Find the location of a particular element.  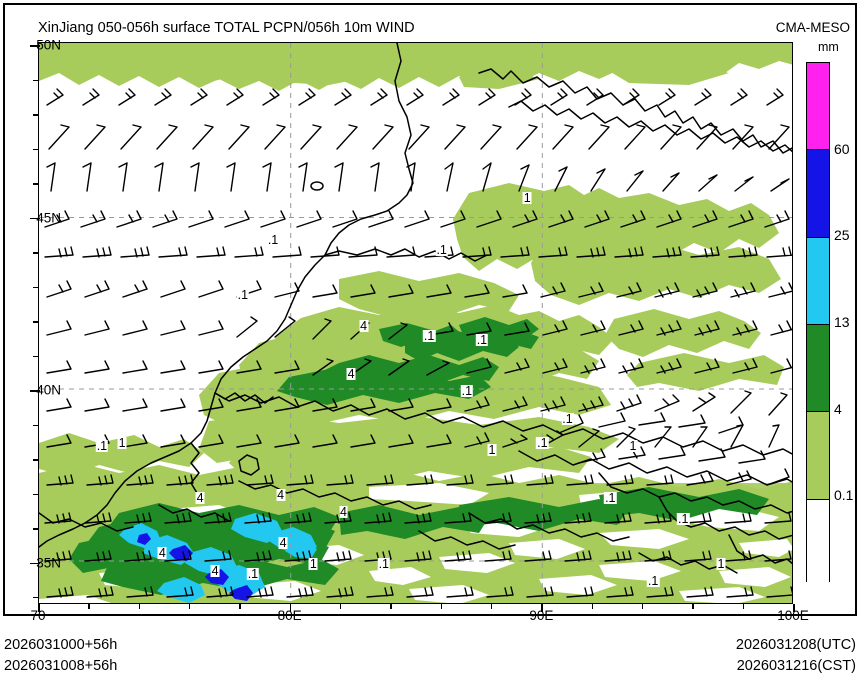

colorbar-segment-white-below-0.1 is located at coordinates (818, 542).